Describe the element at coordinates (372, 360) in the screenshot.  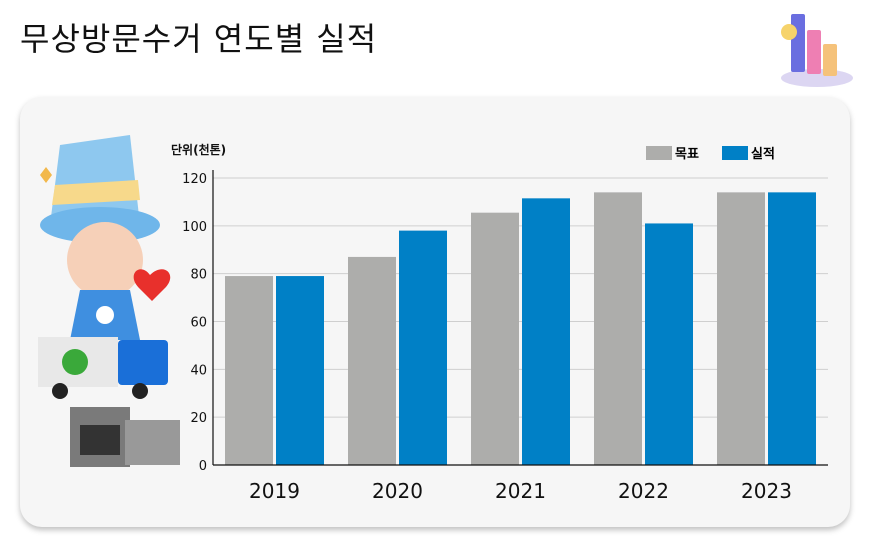
I see `bar-target-2020` at that location.